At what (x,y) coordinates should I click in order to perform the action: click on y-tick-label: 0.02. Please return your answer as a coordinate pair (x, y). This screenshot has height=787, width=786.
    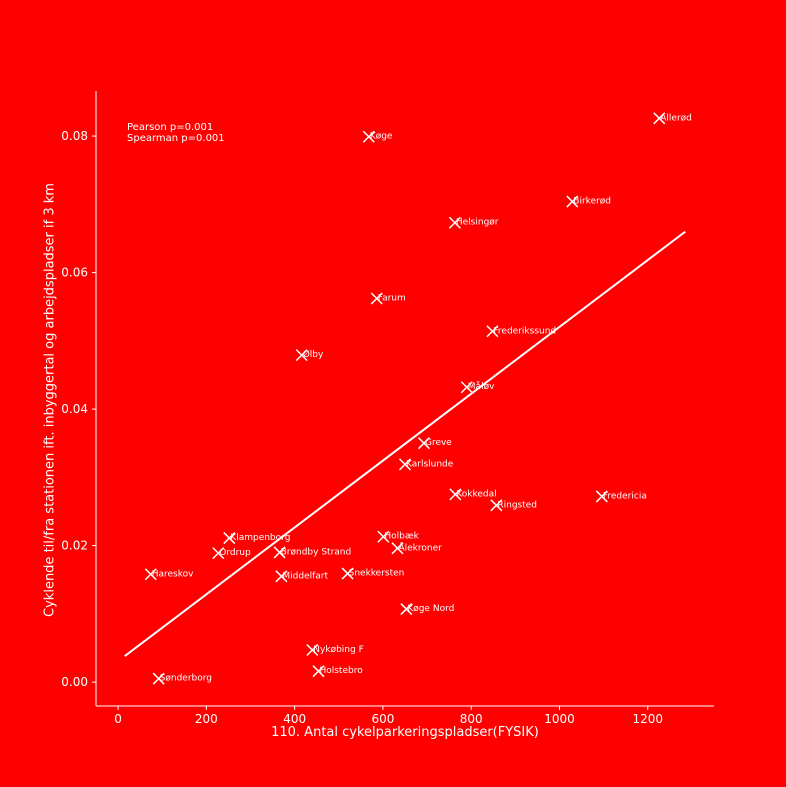
    Looking at the image, I should click on (74, 546).